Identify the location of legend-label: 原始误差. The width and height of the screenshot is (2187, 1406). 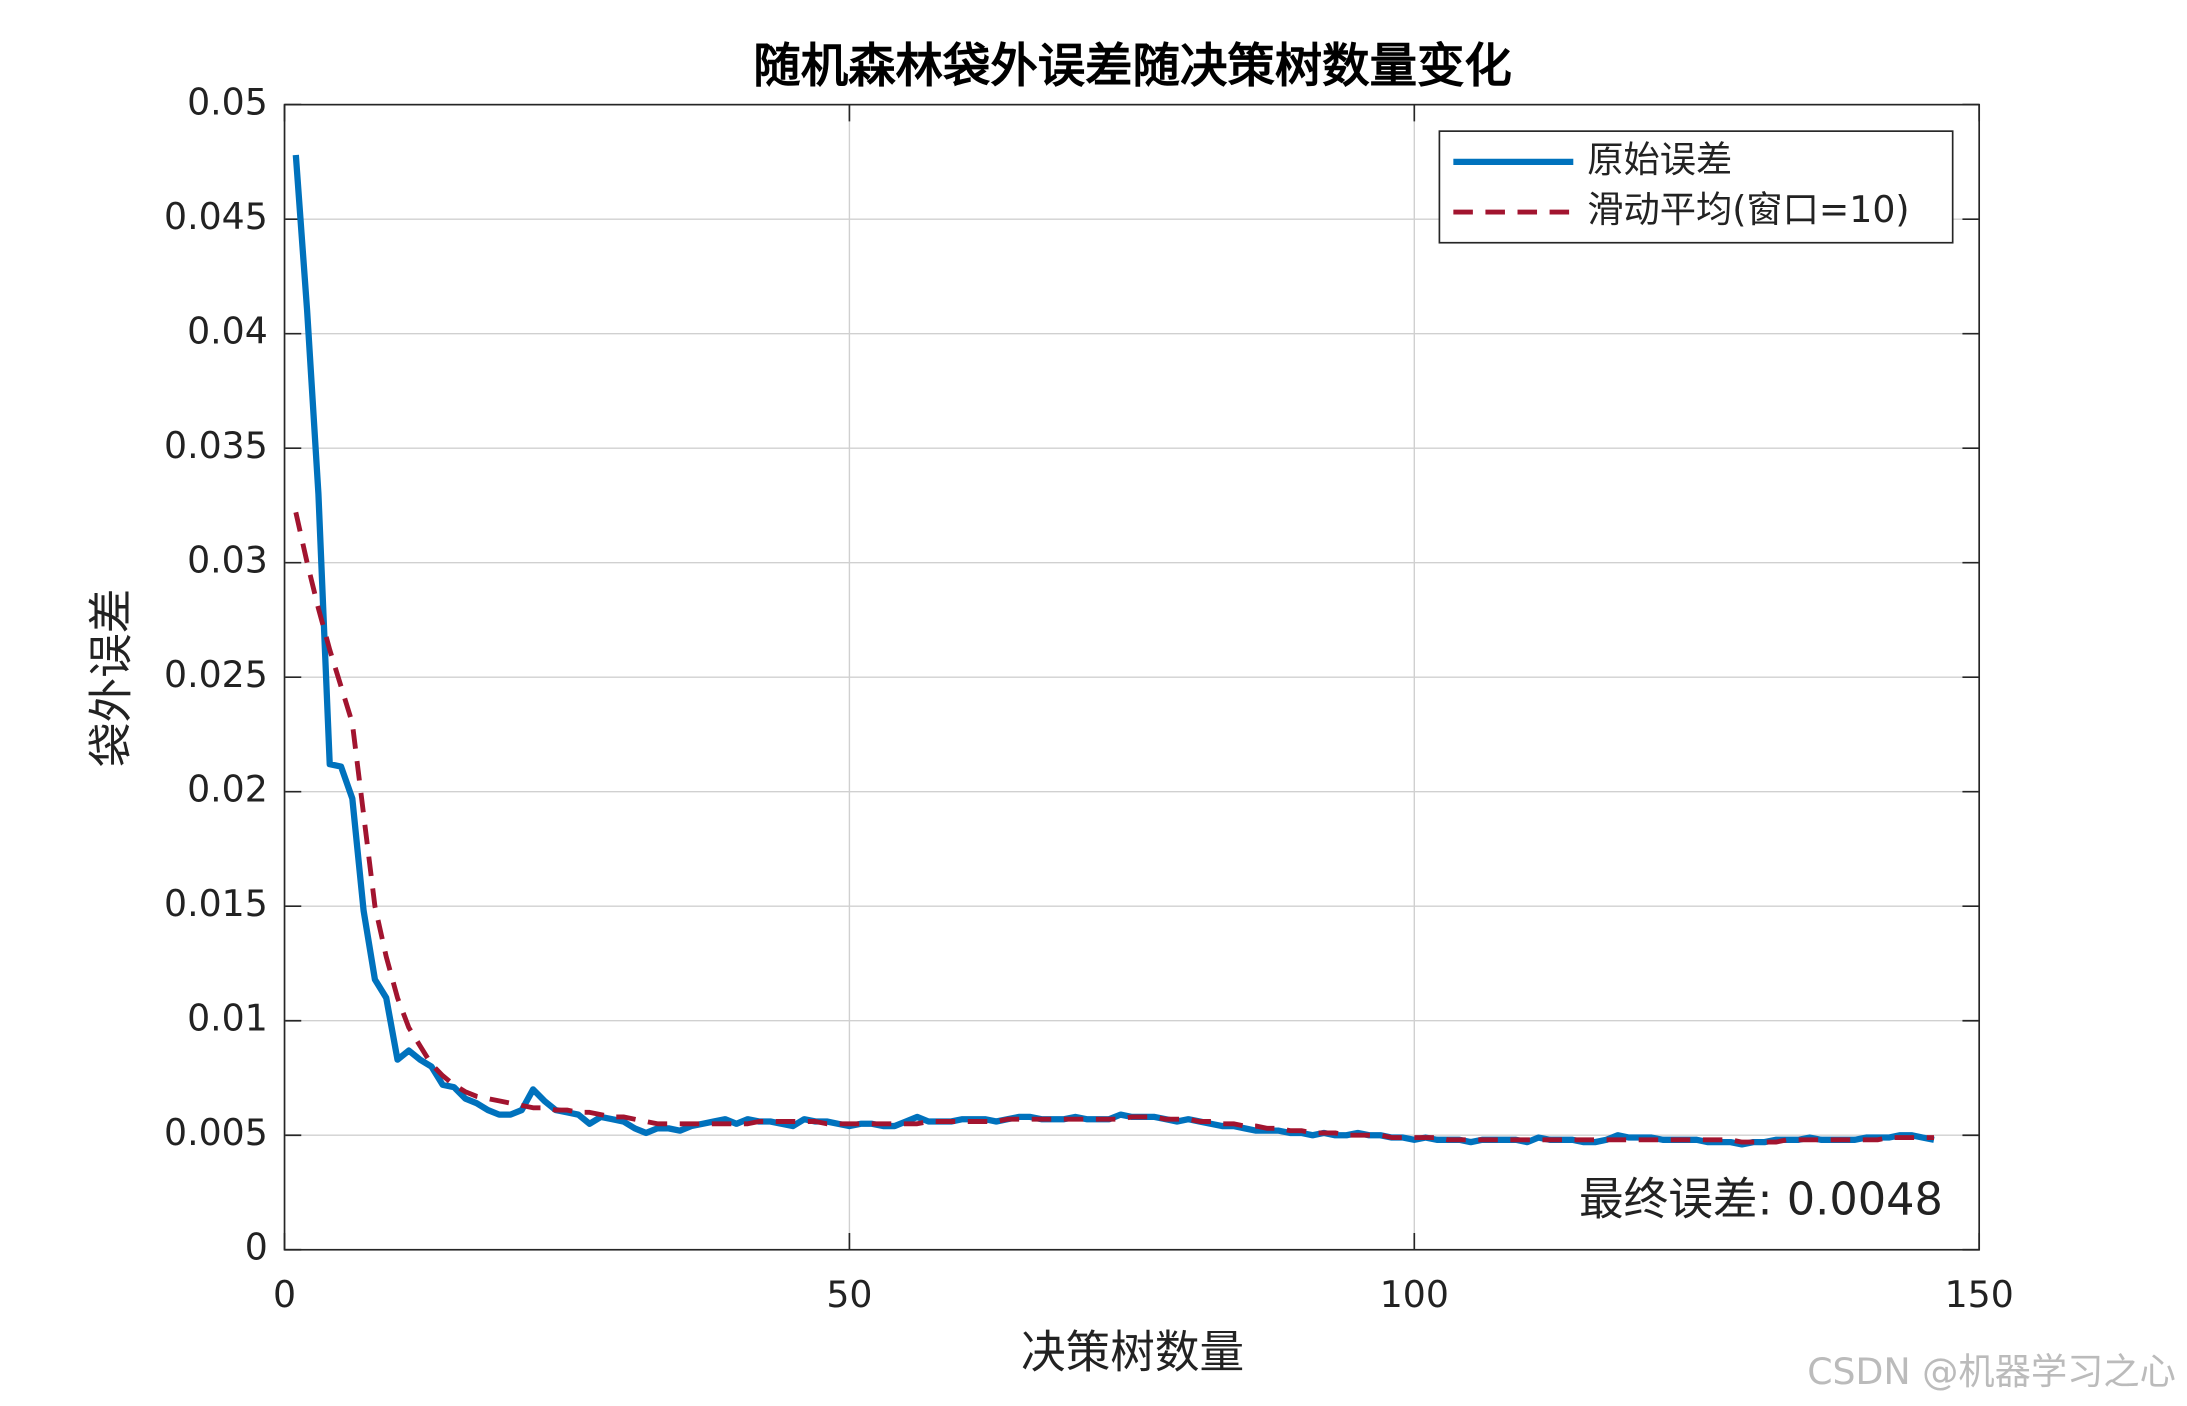
(1659, 159).